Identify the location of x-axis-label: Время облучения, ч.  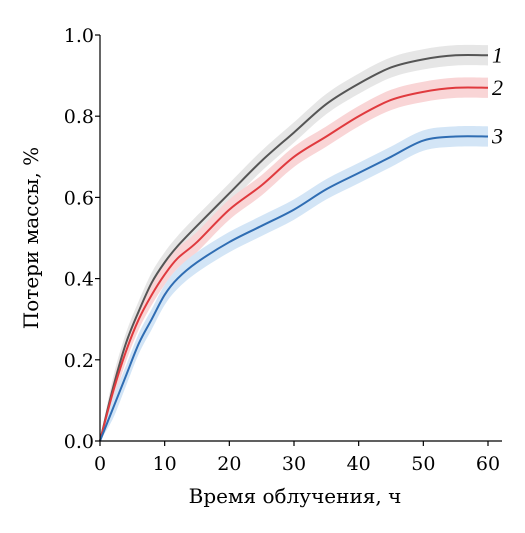
(295, 496).